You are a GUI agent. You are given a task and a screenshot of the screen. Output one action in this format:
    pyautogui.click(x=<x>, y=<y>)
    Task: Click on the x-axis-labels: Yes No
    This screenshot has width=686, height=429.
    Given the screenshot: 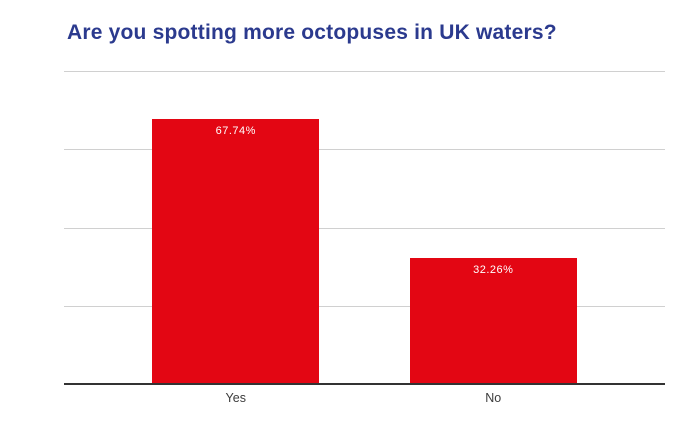 What is the action you would take?
    pyautogui.click(x=364, y=398)
    